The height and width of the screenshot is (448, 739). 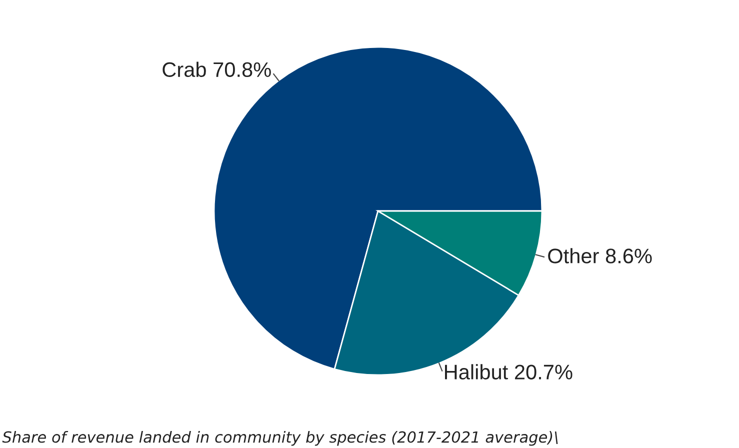 What do you see at coordinates (216, 70) in the screenshot?
I see `slice-label: Crab 70.8%` at bounding box center [216, 70].